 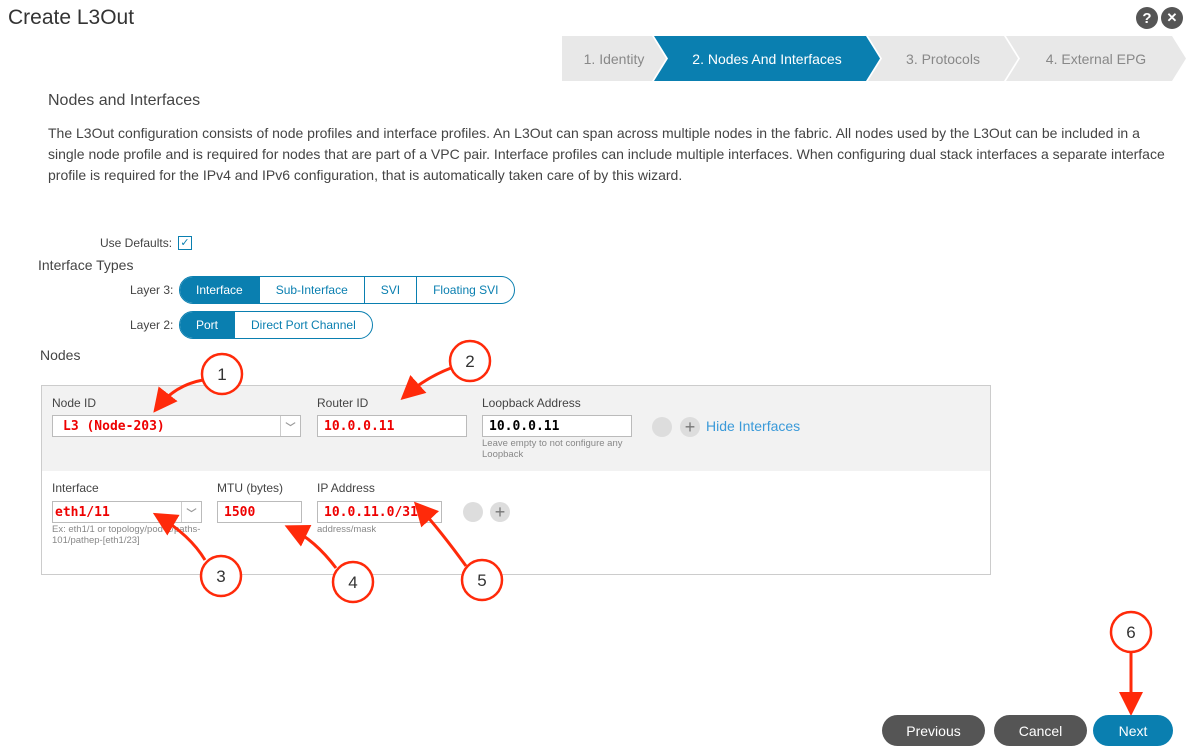 I want to click on annotation-number: 3, so click(x=220, y=576).